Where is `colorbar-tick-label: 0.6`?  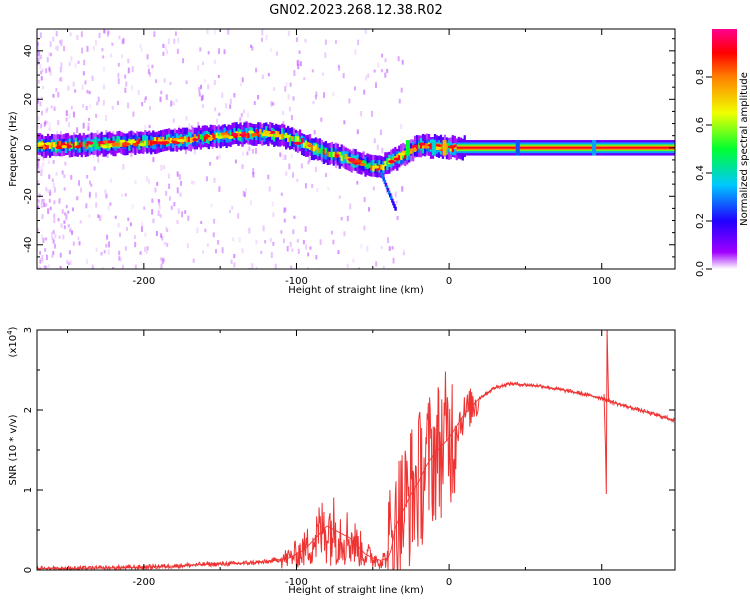
colorbar-tick-label: 0.6 is located at coordinates (700, 125).